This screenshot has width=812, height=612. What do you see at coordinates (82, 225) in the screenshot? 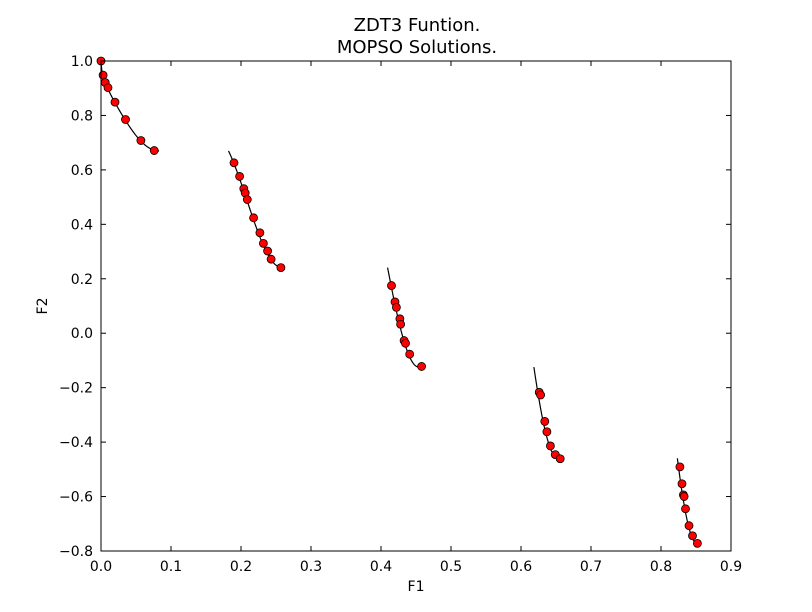
I see `y-tick-label: 0.4` at bounding box center [82, 225].